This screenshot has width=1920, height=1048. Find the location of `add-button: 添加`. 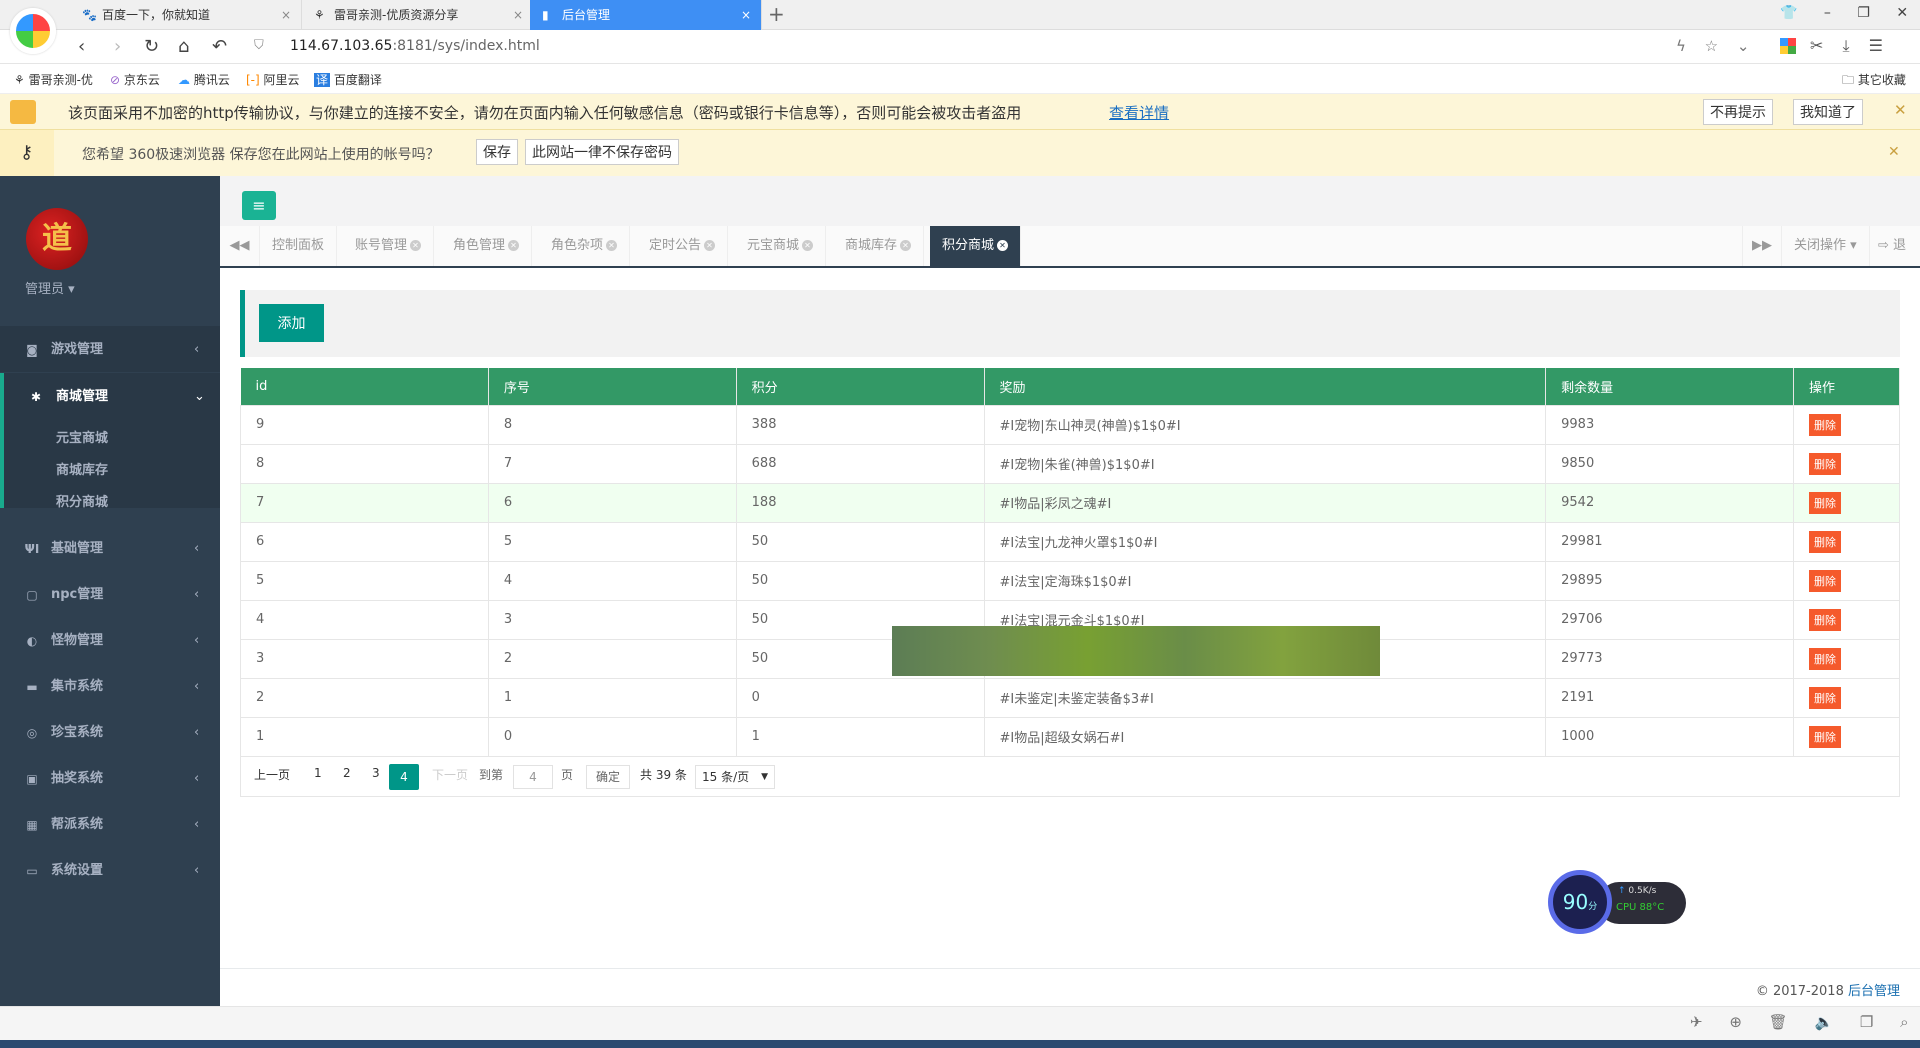

add-button: 添加 is located at coordinates (291, 323).